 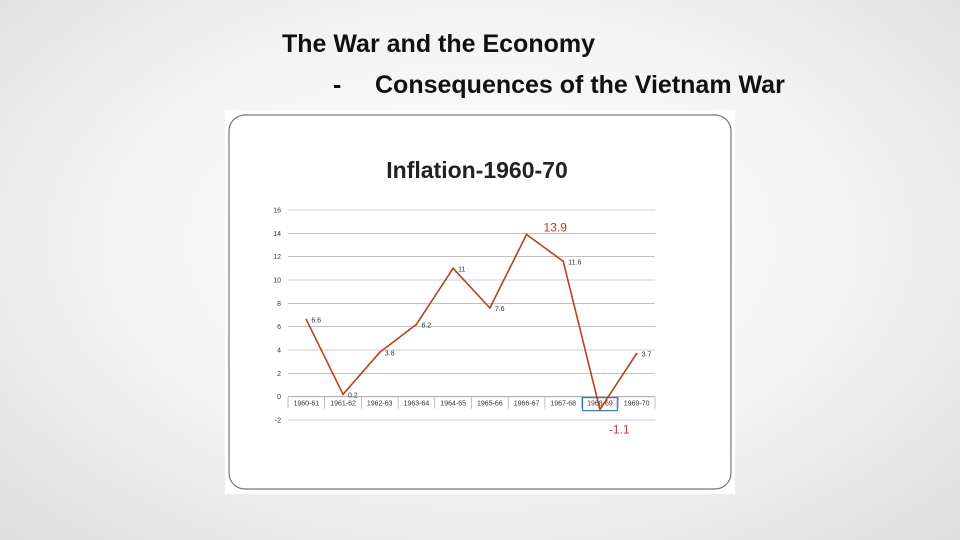 What do you see at coordinates (637, 404) in the screenshot?
I see `x-tick-label: 1969-70` at bounding box center [637, 404].